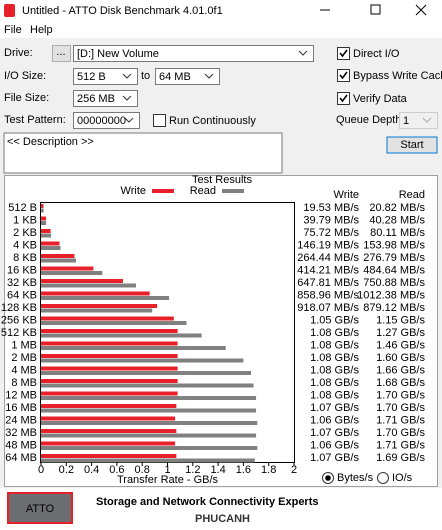 Image resolution: width=442 pixels, height=530 pixels. I want to click on y-tick-label: 512 B, so click(22, 208).